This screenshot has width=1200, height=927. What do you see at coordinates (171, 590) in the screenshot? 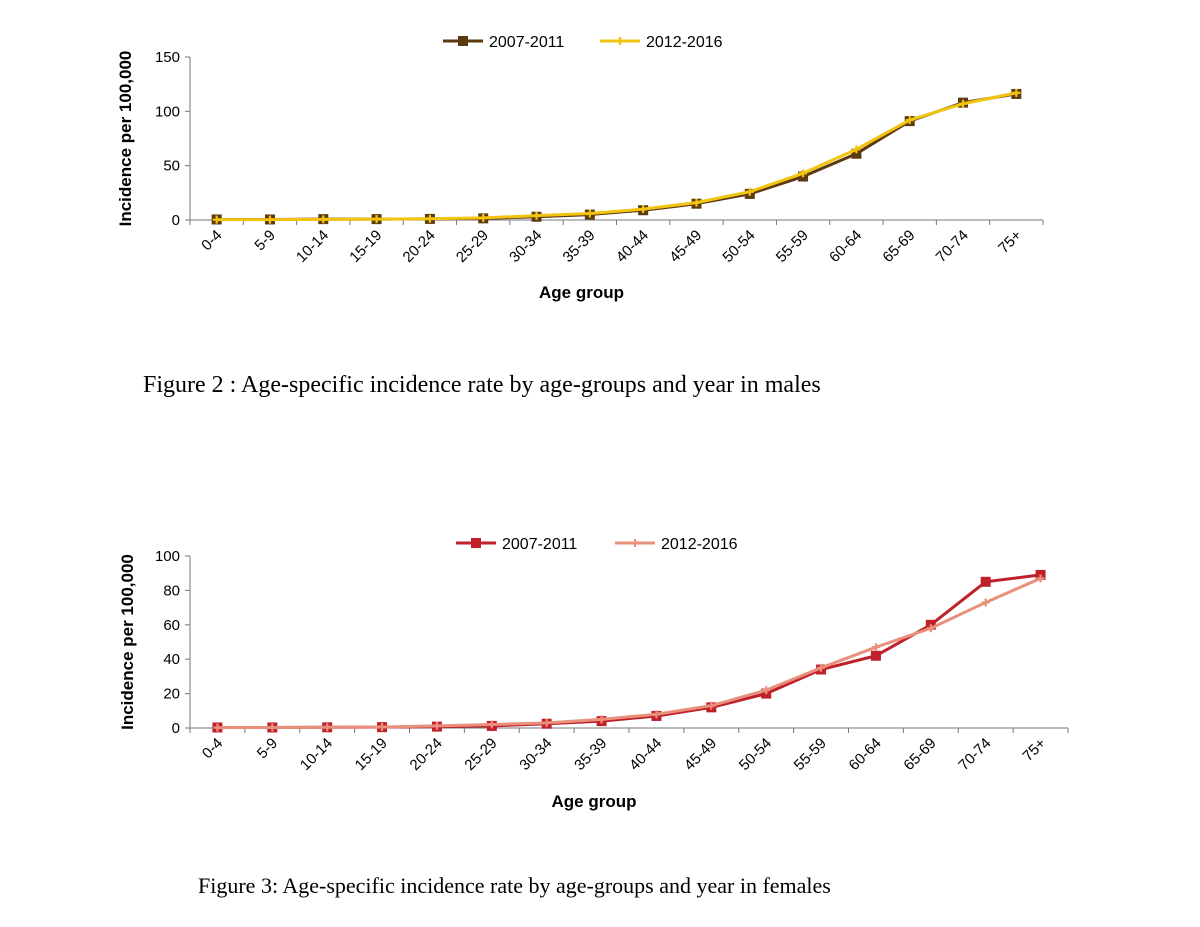
I see `y-tick-label: 80` at bounding box center [171, 590].